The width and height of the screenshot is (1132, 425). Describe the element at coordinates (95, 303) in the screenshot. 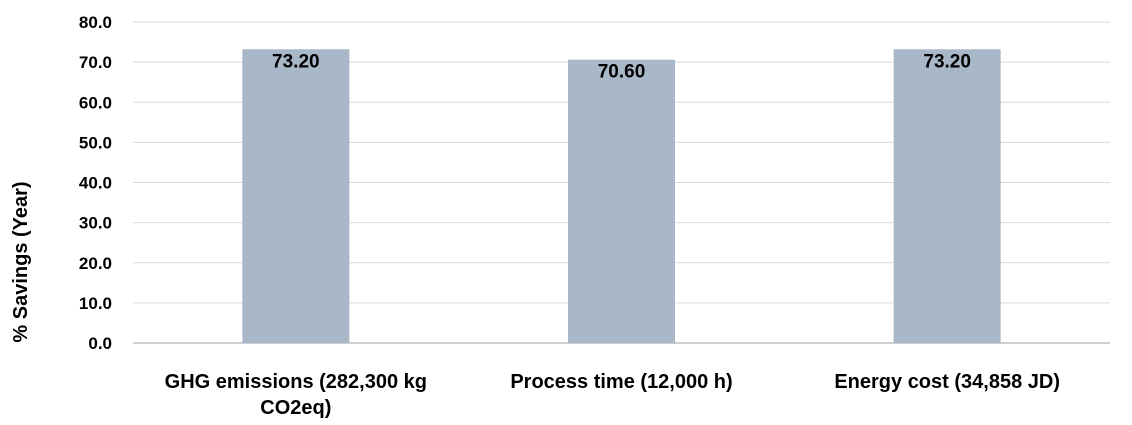

I see `y-tick-label-1: 10.0` at that location.